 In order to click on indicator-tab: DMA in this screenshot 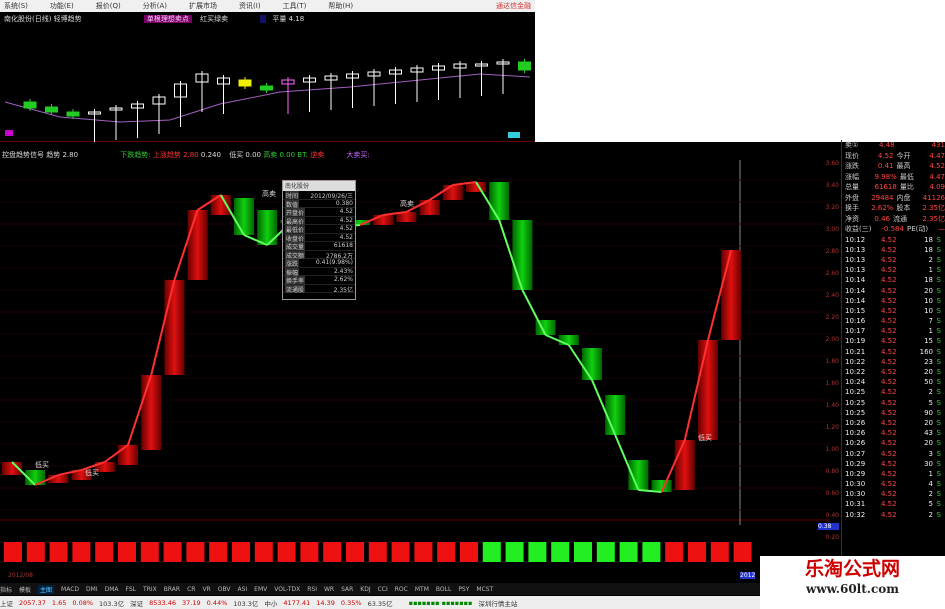, I will do `click(111, 589)`.